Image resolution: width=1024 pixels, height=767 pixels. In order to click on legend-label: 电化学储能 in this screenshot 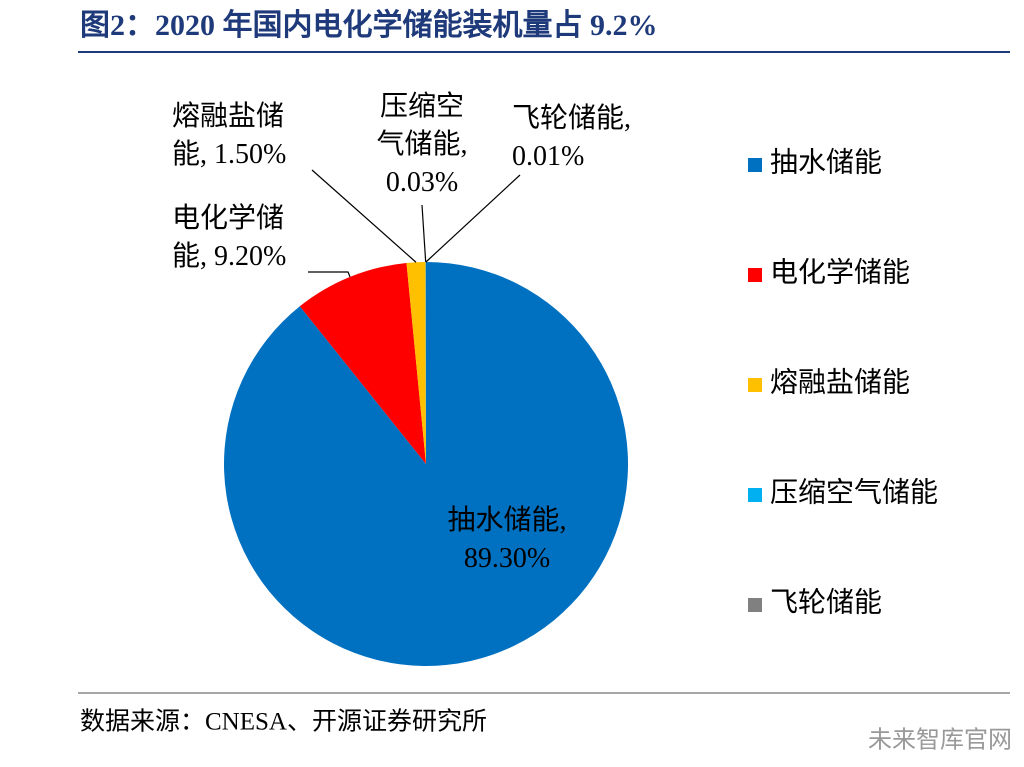, I will do `click(840, 272)`.